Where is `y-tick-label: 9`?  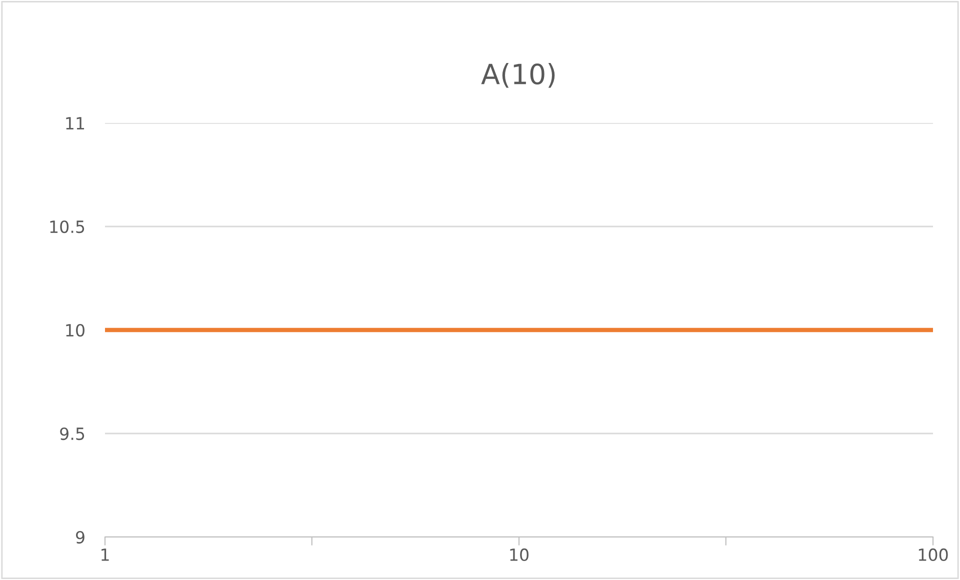
y-tick-label: 9 is located at coordinates (80, 537).